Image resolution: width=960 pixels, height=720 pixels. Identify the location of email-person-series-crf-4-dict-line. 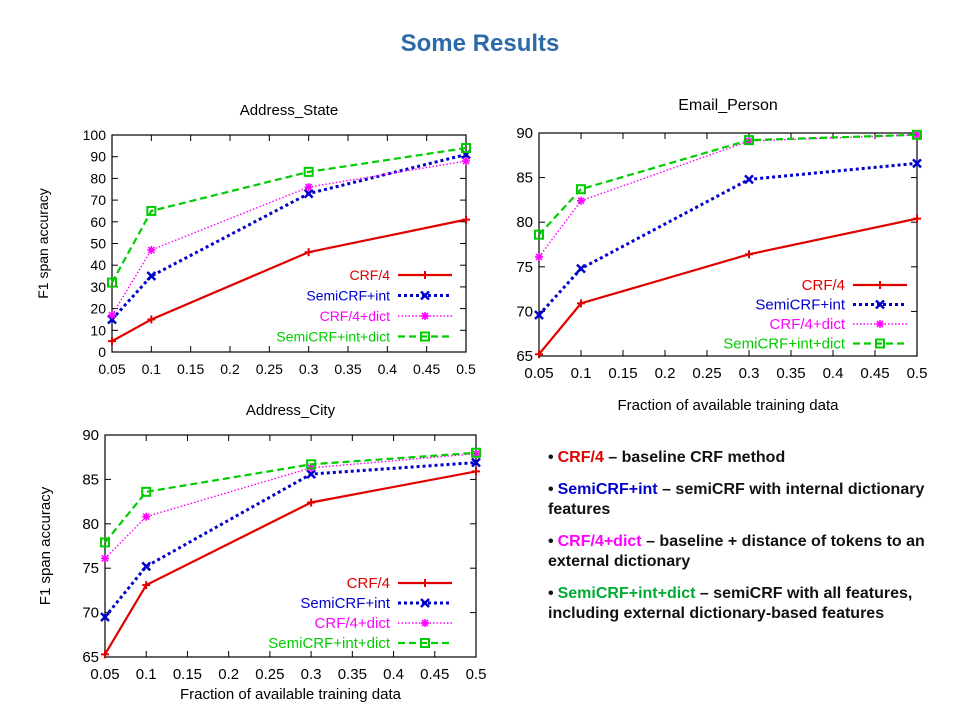
(728, 196).